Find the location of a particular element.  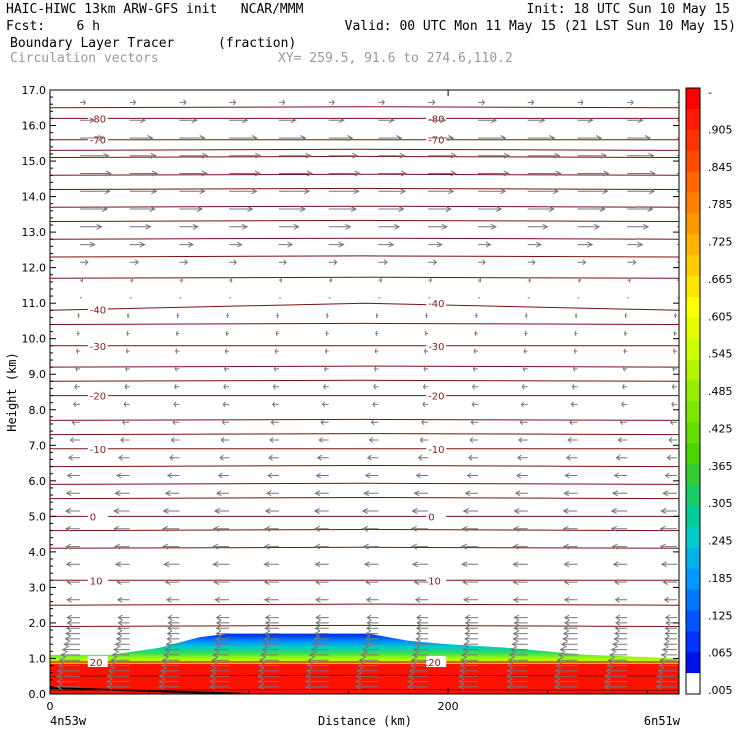

contour-label: 20 is located at coordinates (96, 663).